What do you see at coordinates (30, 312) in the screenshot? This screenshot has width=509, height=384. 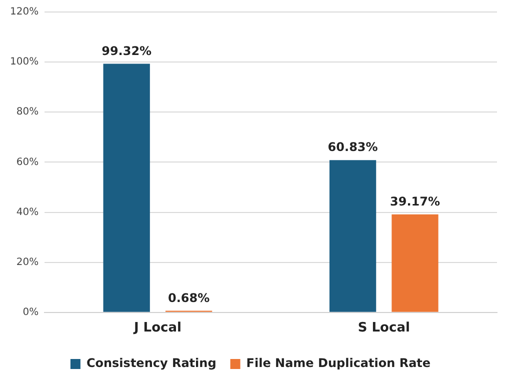 I see `y-tick-label: 0%` at bounding box center [30, 312].